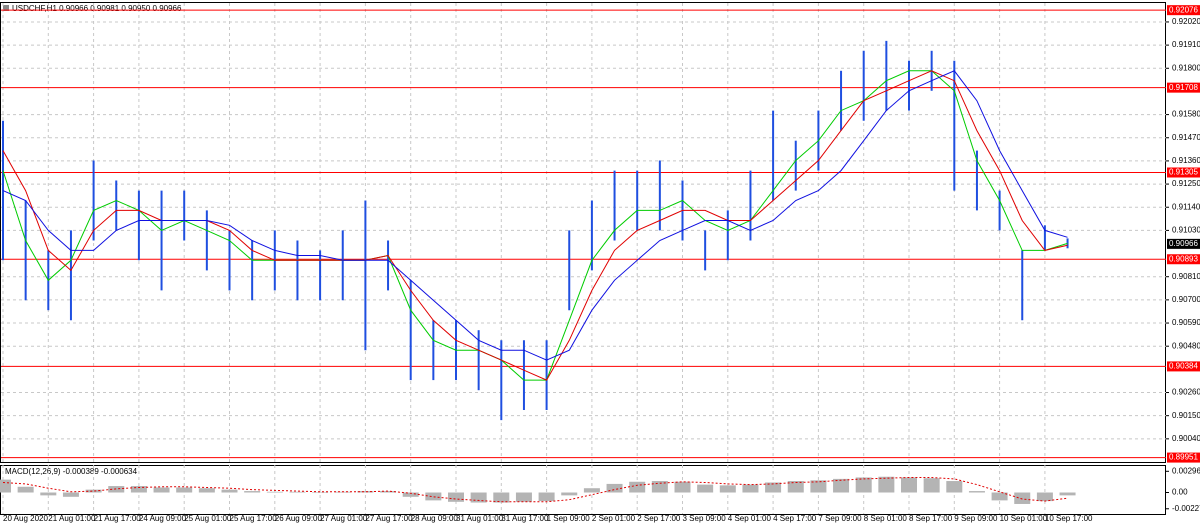 Image resolution: width=1200 pixels, height=526 pixels. What do you see at coordinates (389, 518) in the screenshot?
I see `x-tick-label: 27 Aug 17:00` at bounding box center [389, 518].